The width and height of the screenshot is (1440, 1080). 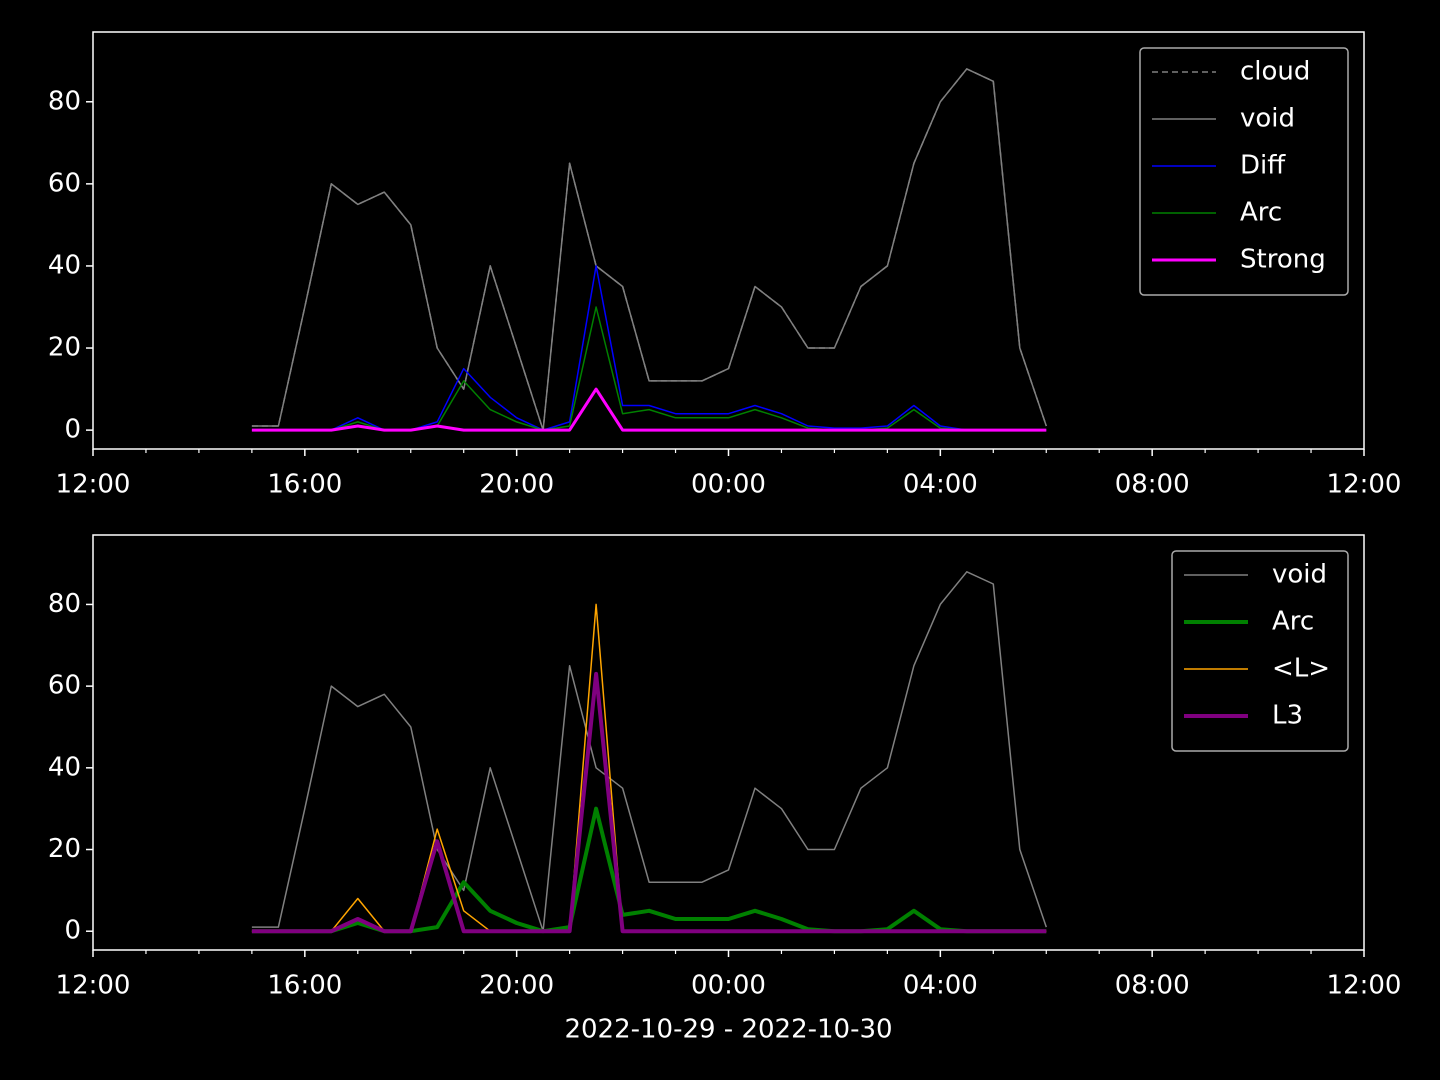 I want to click on x-axis-label: 2022-10-29 - 2022-10-30, so click(x=728, y=1030).